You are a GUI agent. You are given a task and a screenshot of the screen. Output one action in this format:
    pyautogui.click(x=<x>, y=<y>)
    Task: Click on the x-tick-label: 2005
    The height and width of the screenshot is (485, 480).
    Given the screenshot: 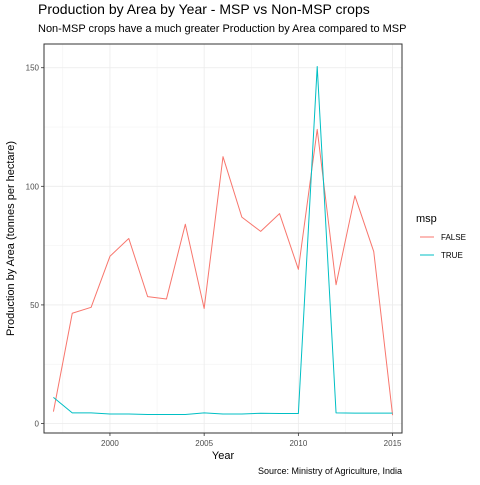 What is the action you would take?
    pyautogui.click(x=204, y=443)
    